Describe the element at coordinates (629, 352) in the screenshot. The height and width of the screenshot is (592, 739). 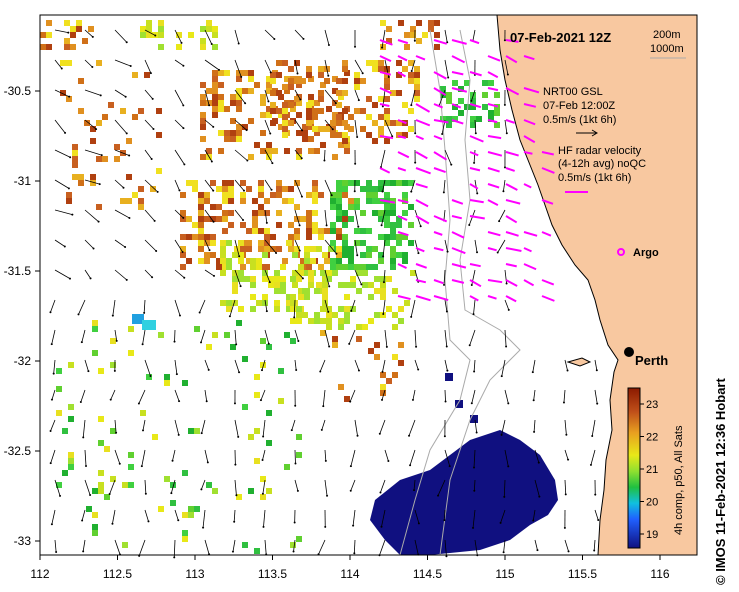
I see `perth-marker-icon` at that location.